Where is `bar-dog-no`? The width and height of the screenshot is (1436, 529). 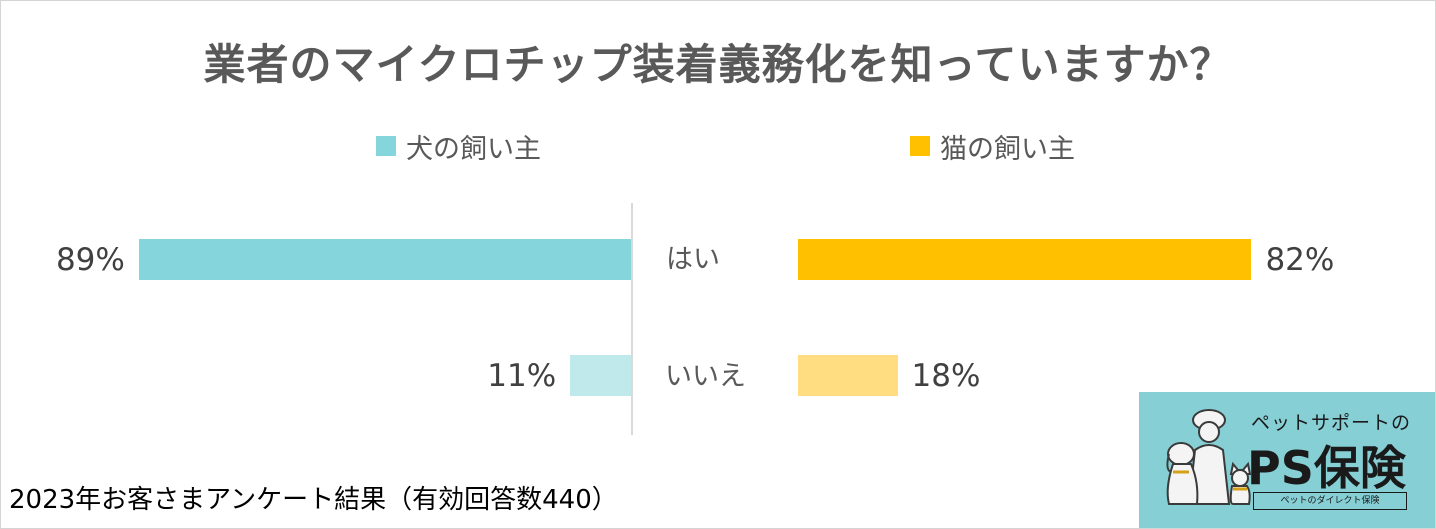
bar-dog-no is located at coordinates (600, 375).